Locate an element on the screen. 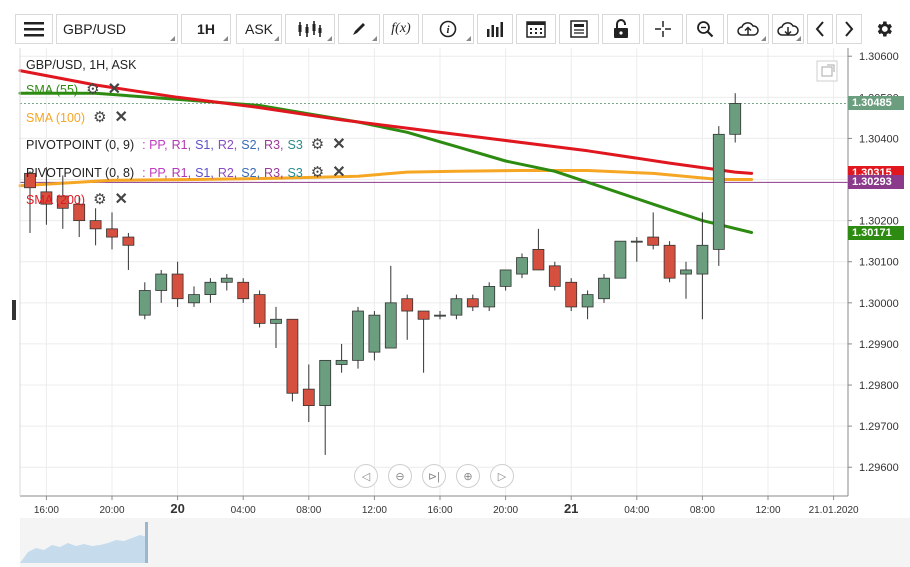 The image size is (910, 567). scroll-left-button is located at coordinates (820, 29).